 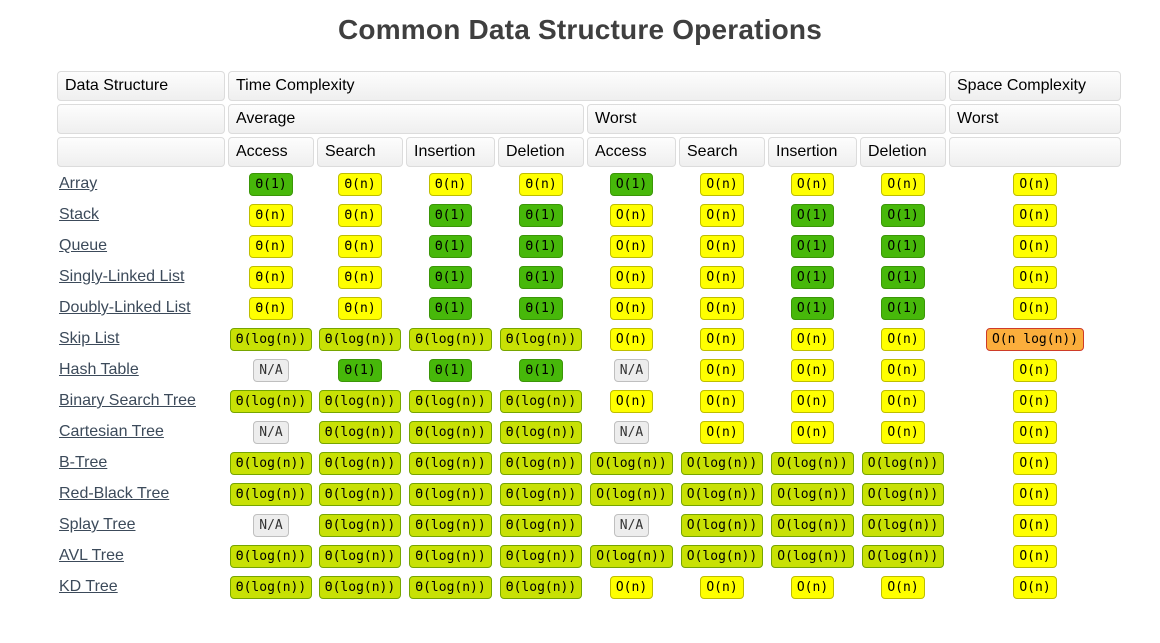 I want to click on structure-link: Skip List, so click(x=89, y=338).